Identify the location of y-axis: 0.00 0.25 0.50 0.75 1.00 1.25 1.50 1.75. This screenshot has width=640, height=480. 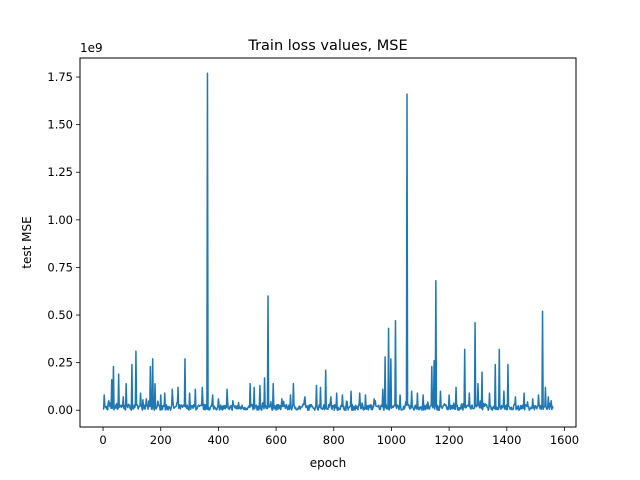
(63, 243).